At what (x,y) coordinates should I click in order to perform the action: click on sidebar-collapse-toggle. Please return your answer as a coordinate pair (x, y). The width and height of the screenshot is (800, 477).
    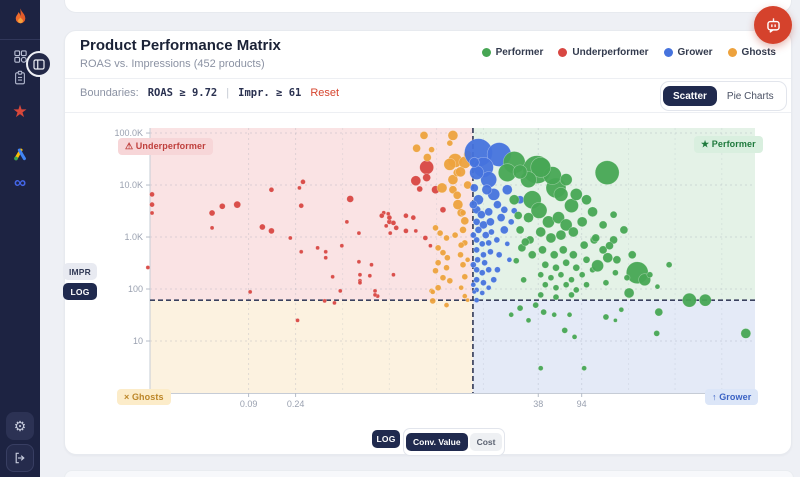
    Looking at the image, I should click on (39, 64).